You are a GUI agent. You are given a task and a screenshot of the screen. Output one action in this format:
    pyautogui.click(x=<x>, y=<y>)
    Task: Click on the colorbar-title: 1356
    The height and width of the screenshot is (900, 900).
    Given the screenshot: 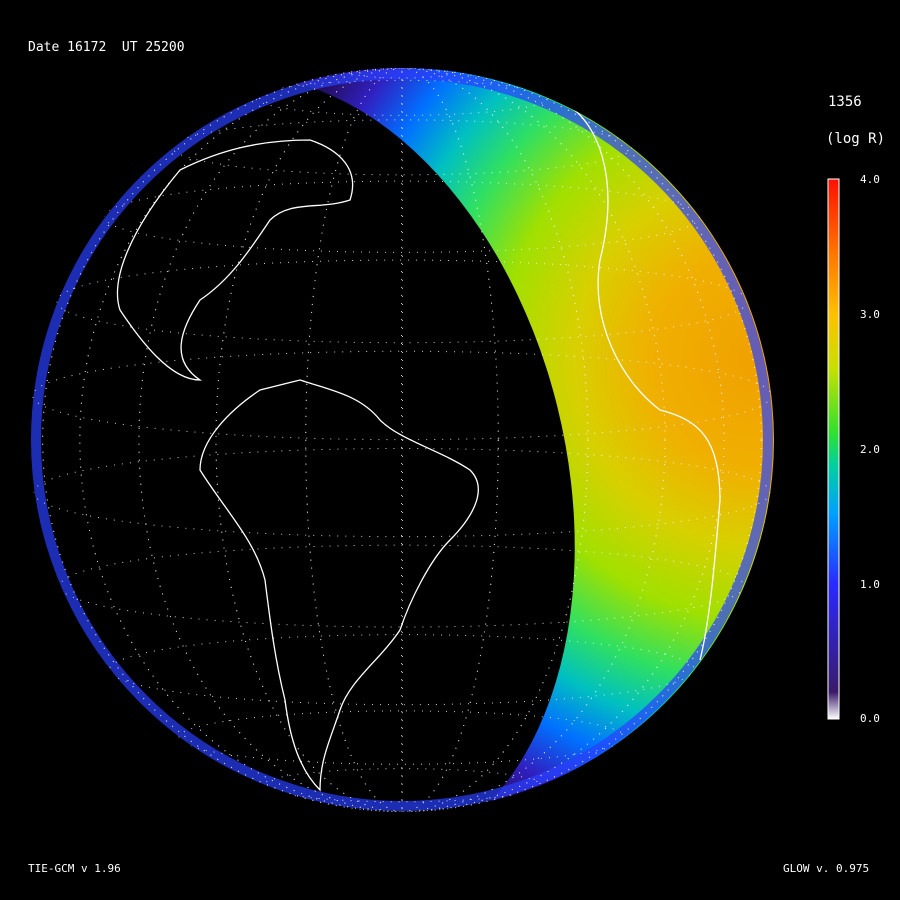 What is the action you would take?
    pyautogui.click(x=845, y=102)
    